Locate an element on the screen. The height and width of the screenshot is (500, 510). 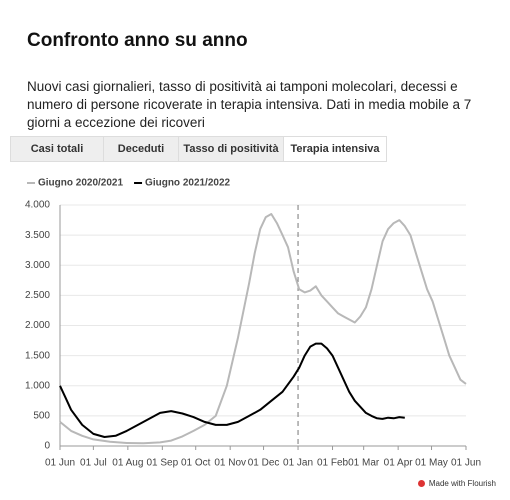
y-tick-label: 3.500 is located at coordinates (37, 235).